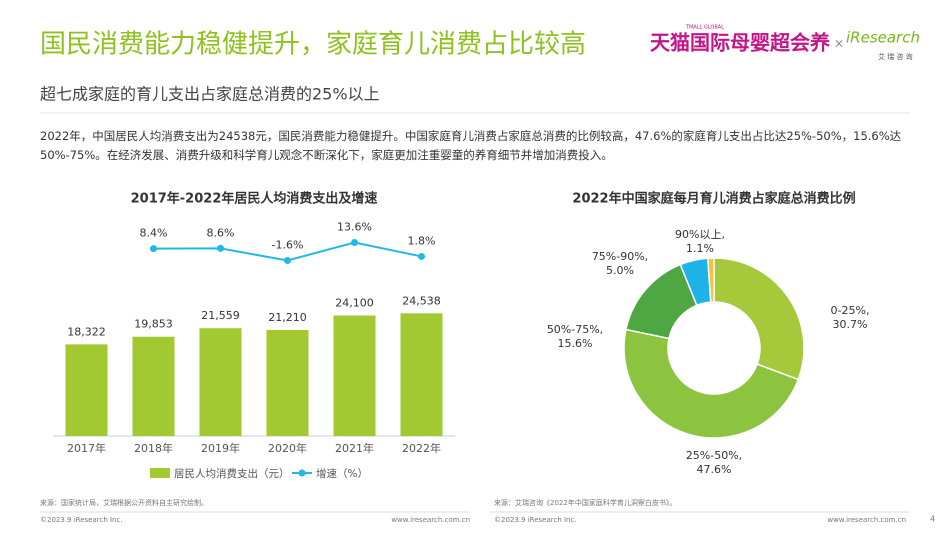  Describe the element at coordinates (421, 448) in the screenshot. I see `x-tick-label: 2022年` at that location.